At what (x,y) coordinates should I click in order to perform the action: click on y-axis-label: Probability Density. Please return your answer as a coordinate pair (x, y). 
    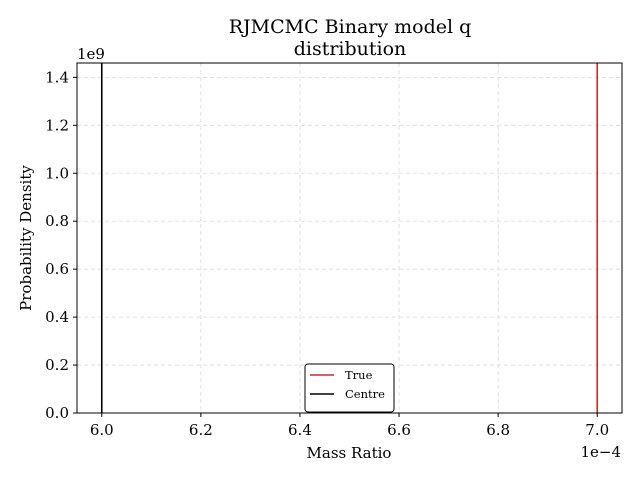
    Looking at the image, I should click on (26, 238).